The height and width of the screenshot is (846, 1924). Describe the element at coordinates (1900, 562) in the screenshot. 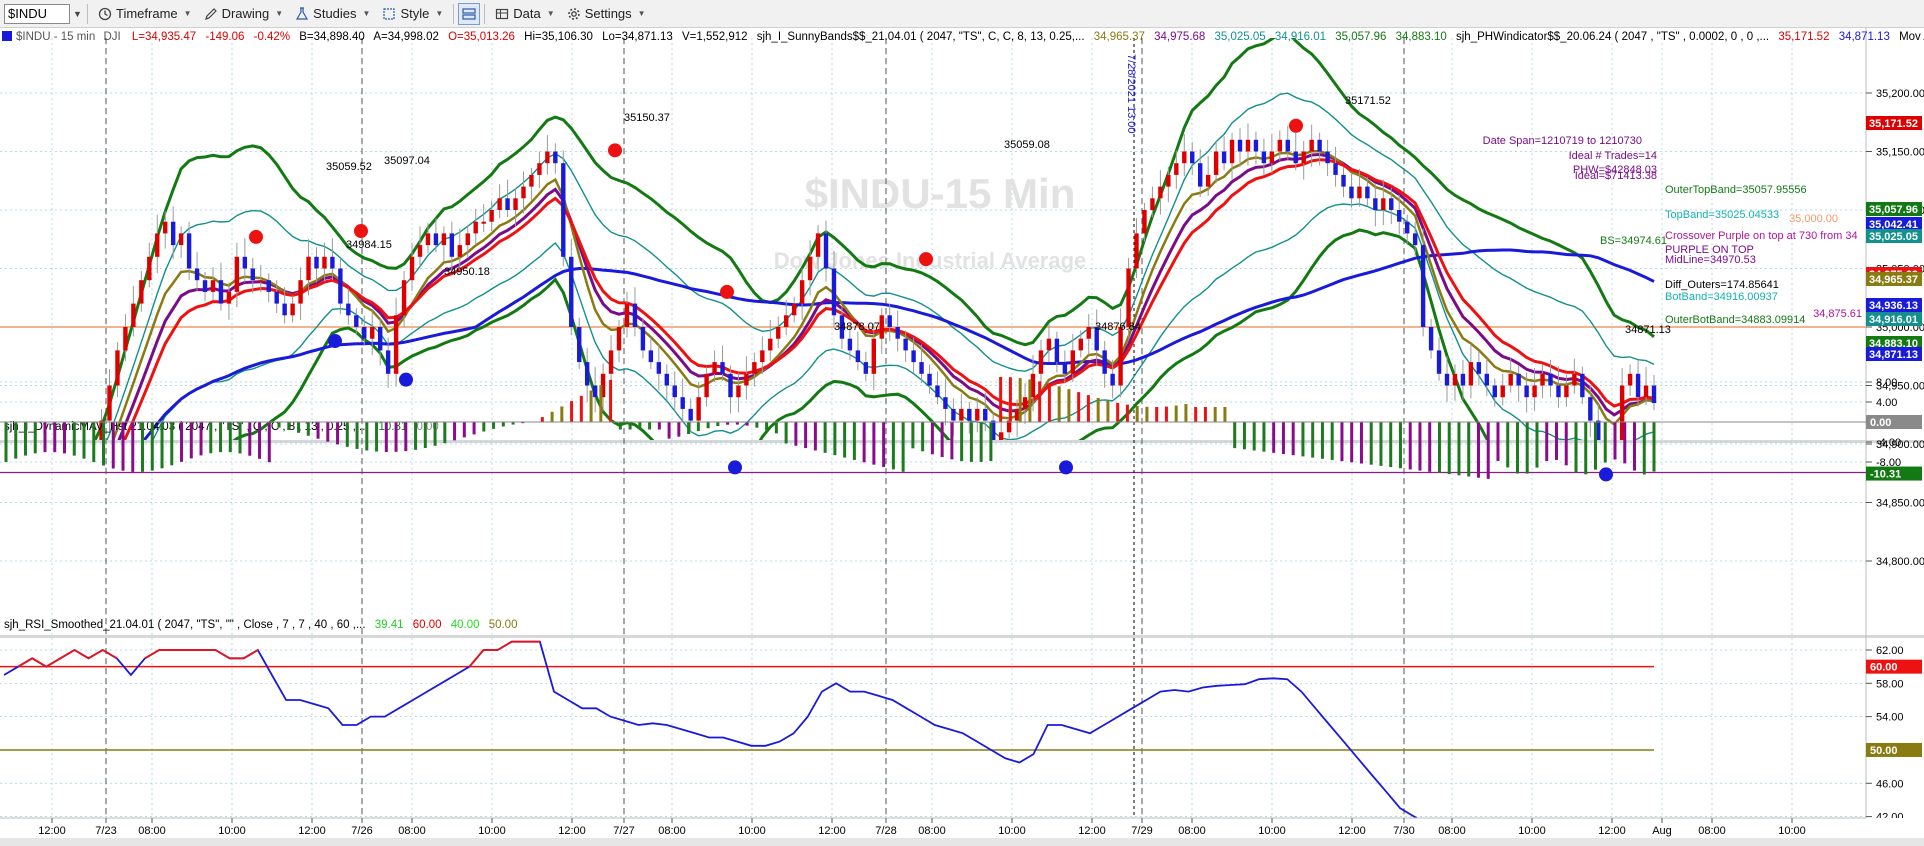

I see `price-tick-label: 34,800.00` at that location.